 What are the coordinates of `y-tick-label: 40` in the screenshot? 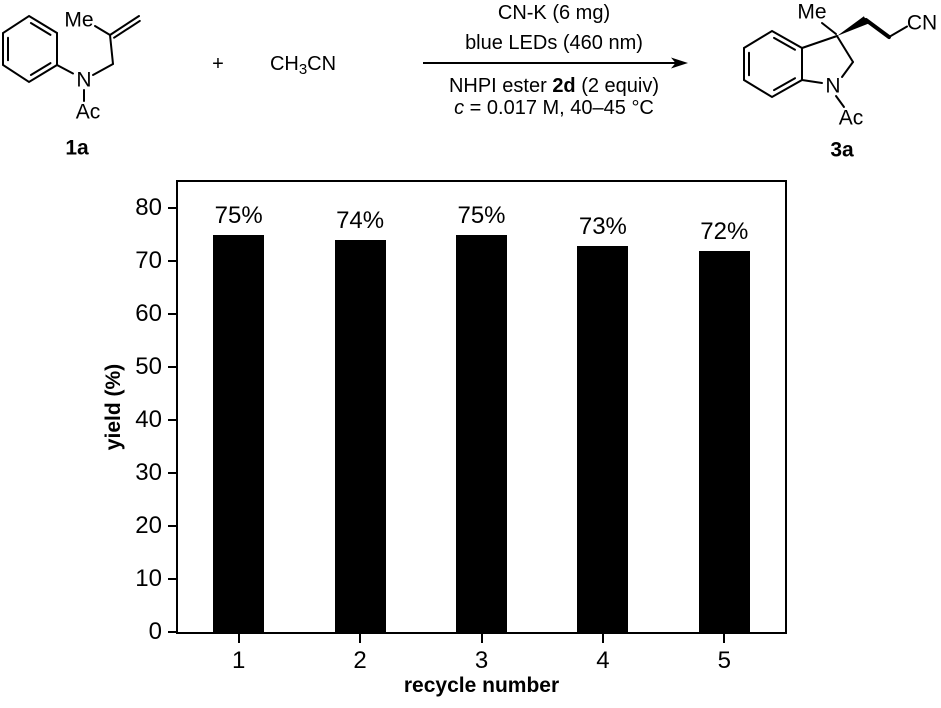 It's located at (148, 420).